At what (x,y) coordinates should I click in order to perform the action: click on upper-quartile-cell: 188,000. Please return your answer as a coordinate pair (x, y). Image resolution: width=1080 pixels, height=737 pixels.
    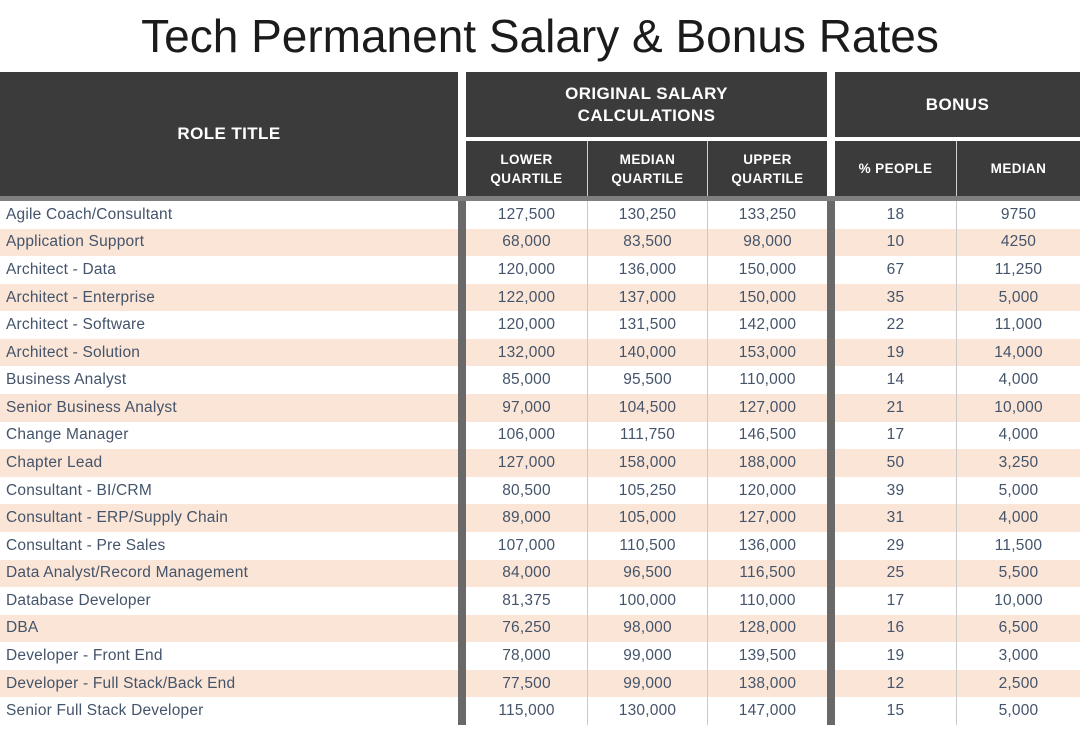
    Looking at the image, I should click on (767, 463).